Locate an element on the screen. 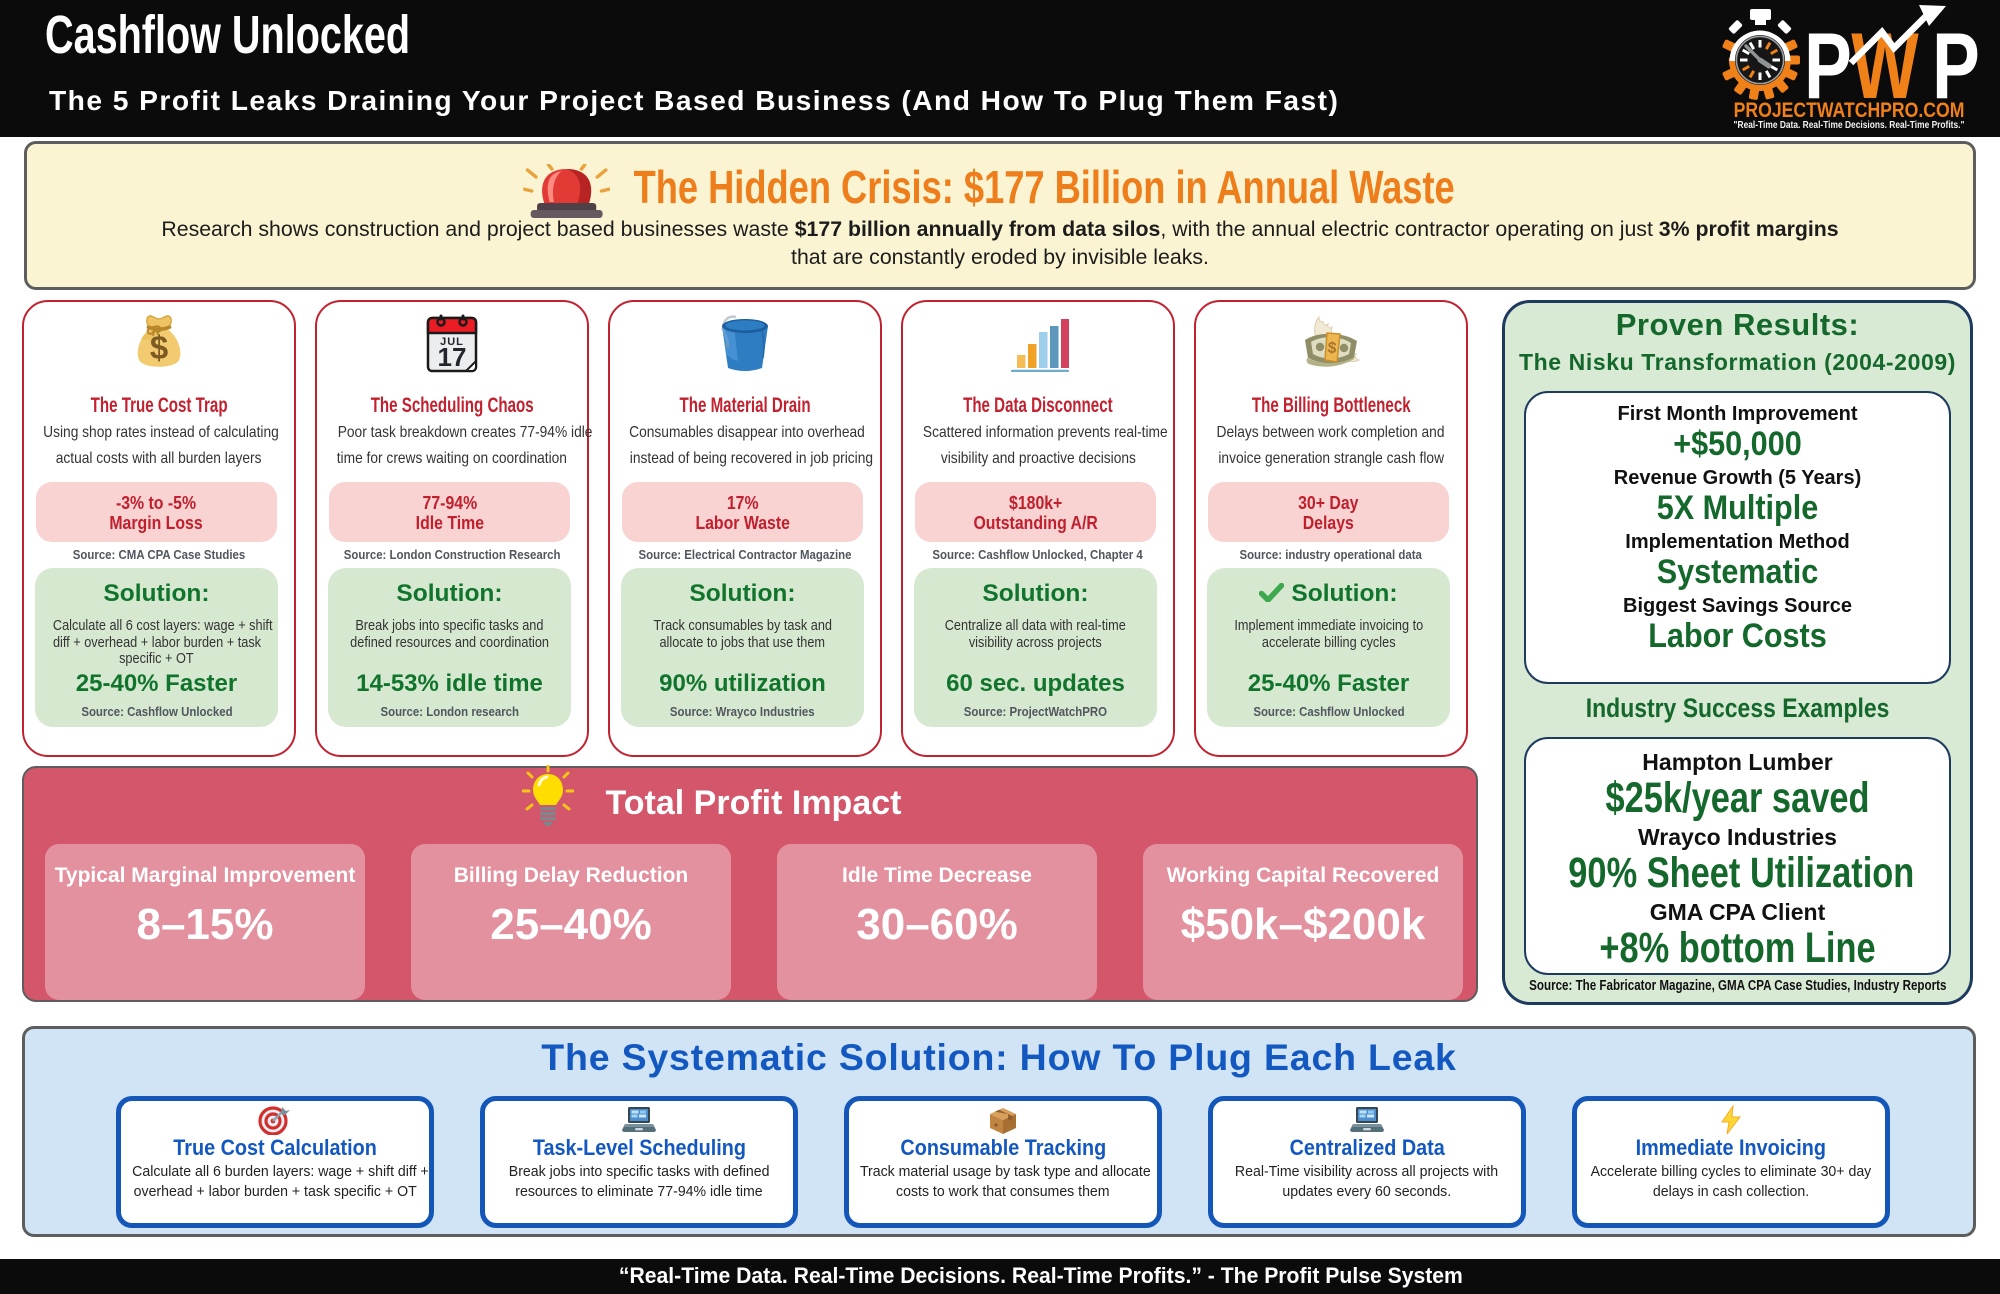  svg-text: PROJECTWATCHPRO.COM is located at coordinates (1849, 111).